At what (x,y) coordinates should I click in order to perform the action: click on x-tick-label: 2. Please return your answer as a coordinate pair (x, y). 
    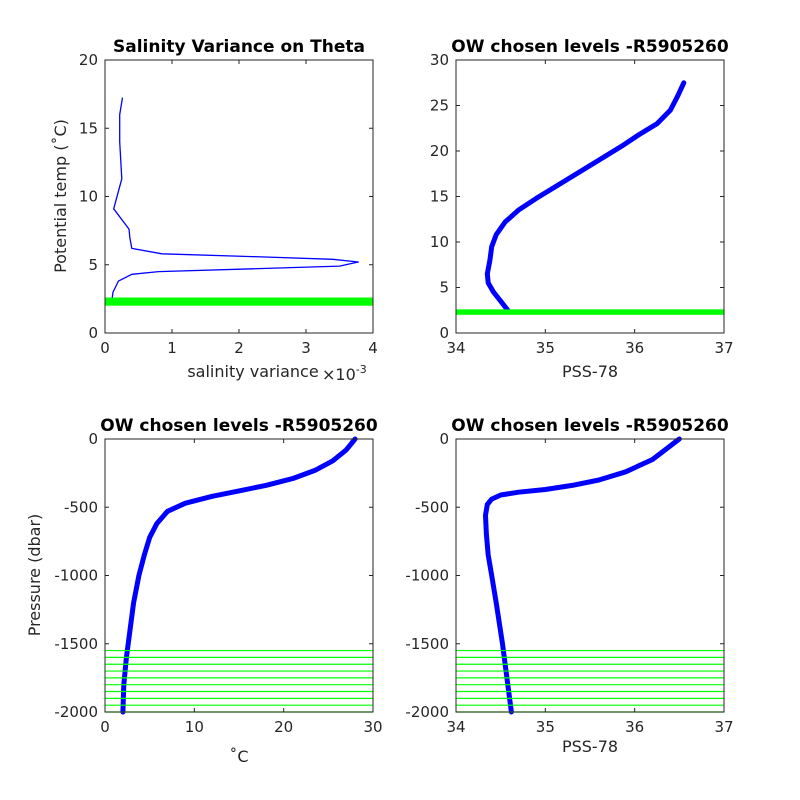
    Looking at the image, I should click on (239, 348).